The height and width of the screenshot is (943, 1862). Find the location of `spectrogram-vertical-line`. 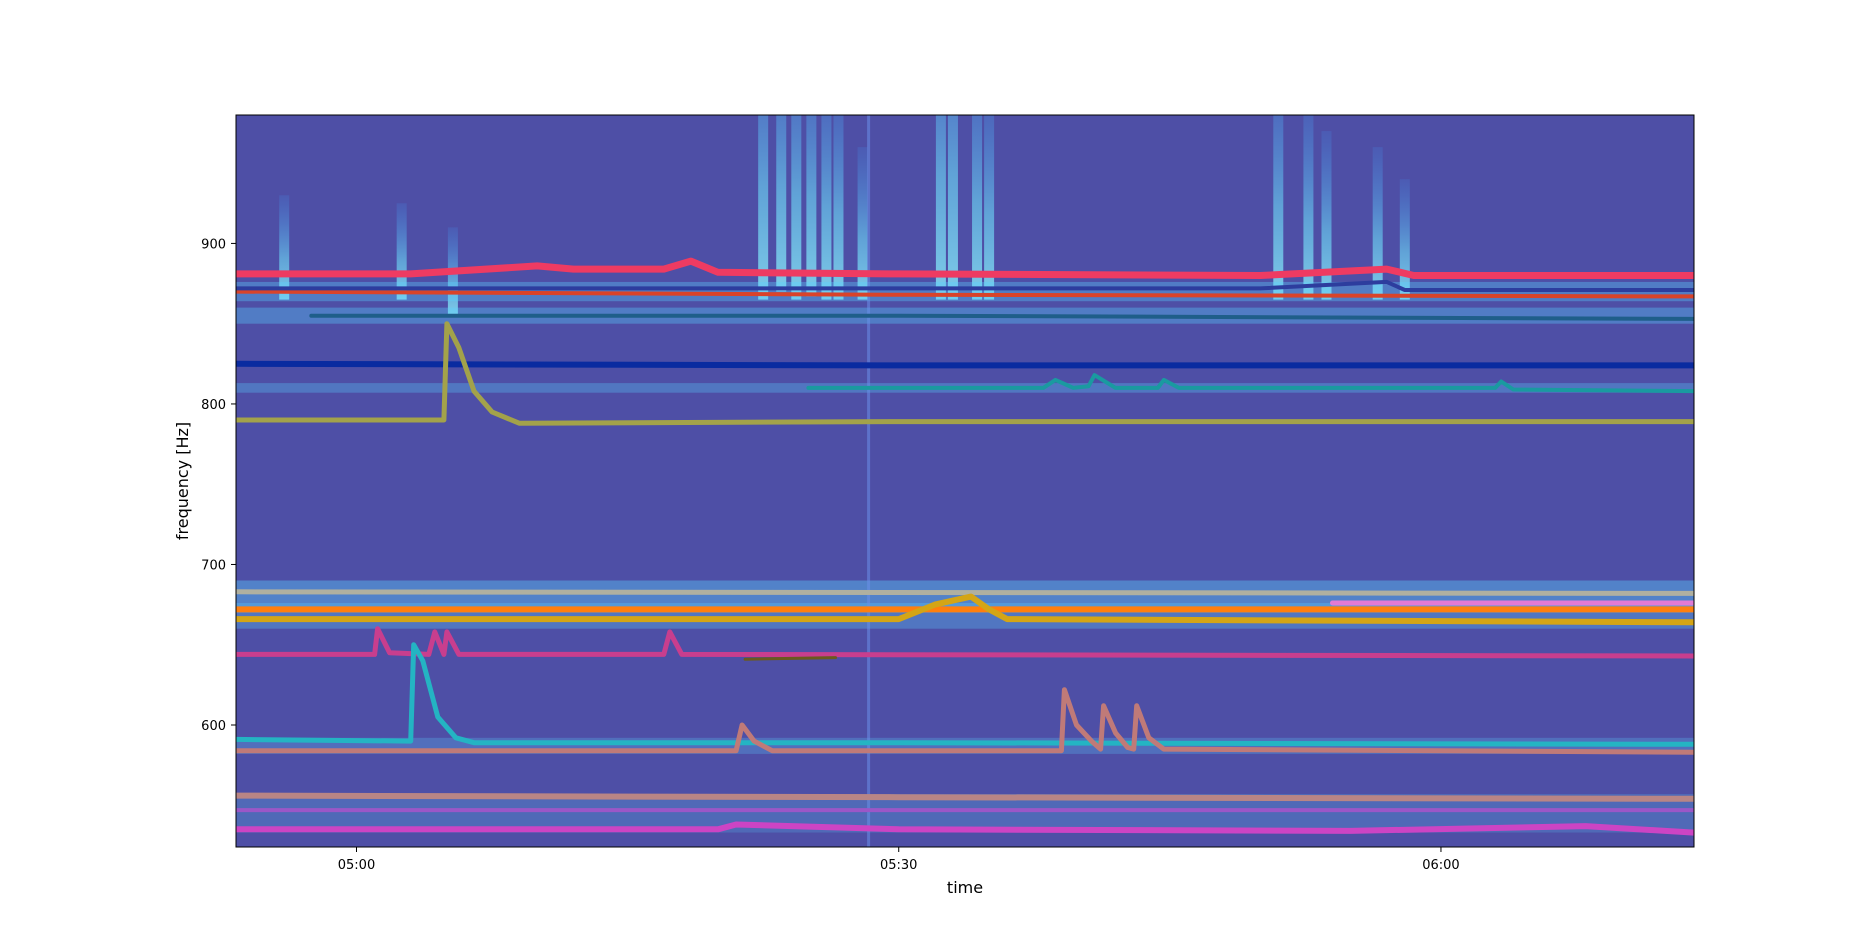

spectrogram-vertical-line is located at coordinates (869, 481).